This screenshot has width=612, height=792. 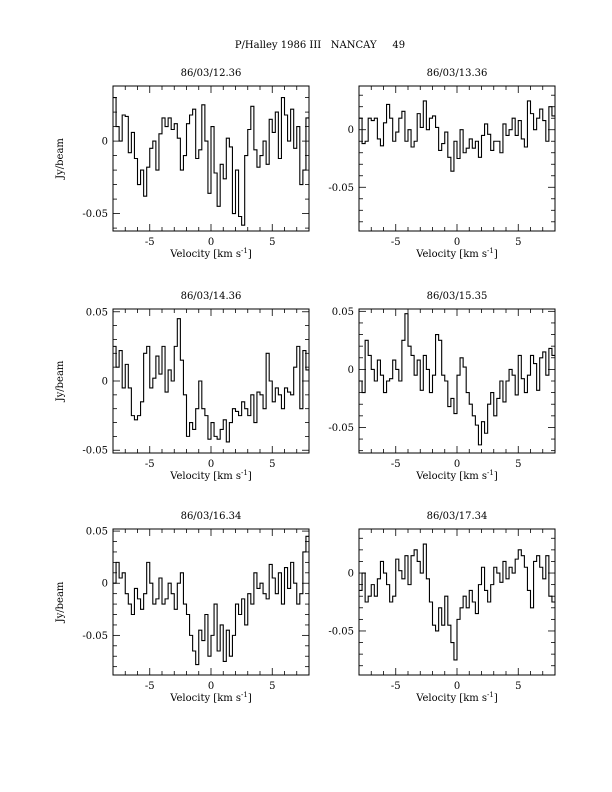 What do you see at coordinates (457, 516) in the screenshot?
I see `panel-title: 86/03/17.34` at bounding box center [457, 516].